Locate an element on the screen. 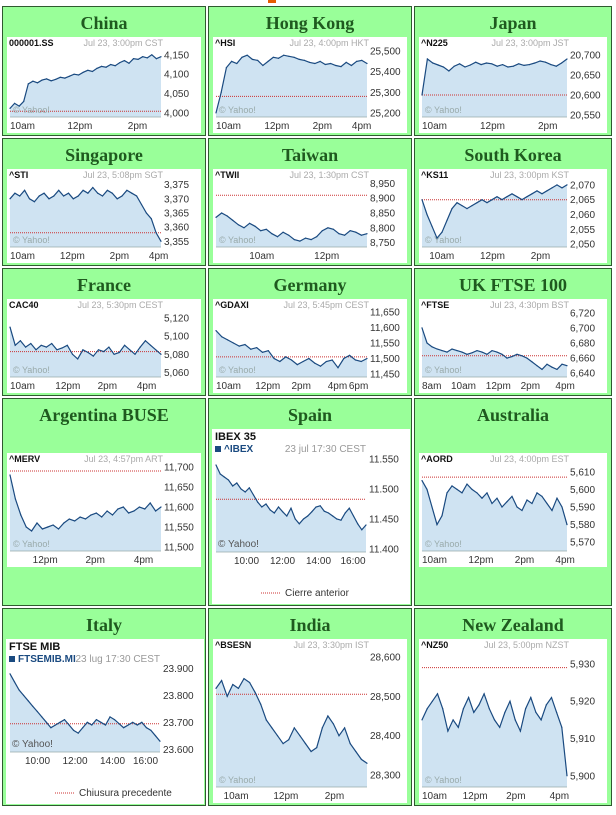 The width and height of the screenshot is (616, 815). y-tick-label: 11,500 is located at coordinates (385, 359).